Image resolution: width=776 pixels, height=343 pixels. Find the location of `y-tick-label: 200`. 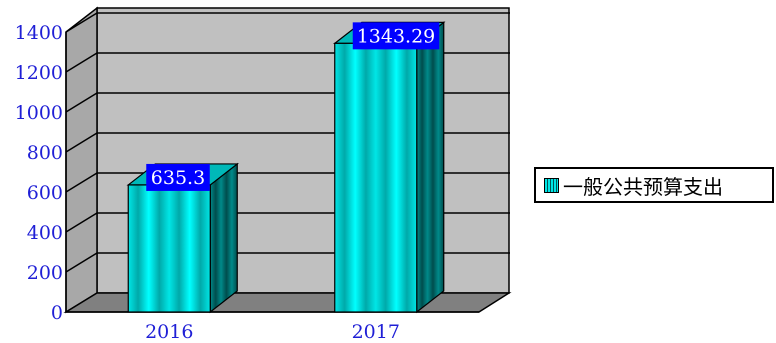

y-tick-label: 200 is located at coordinates (45, 273).